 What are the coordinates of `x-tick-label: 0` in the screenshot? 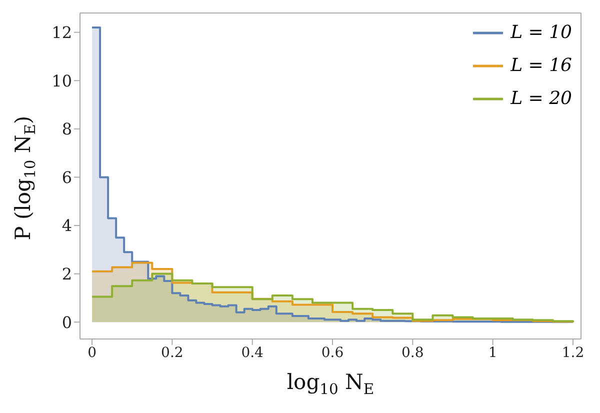 It's located at (92, 352).